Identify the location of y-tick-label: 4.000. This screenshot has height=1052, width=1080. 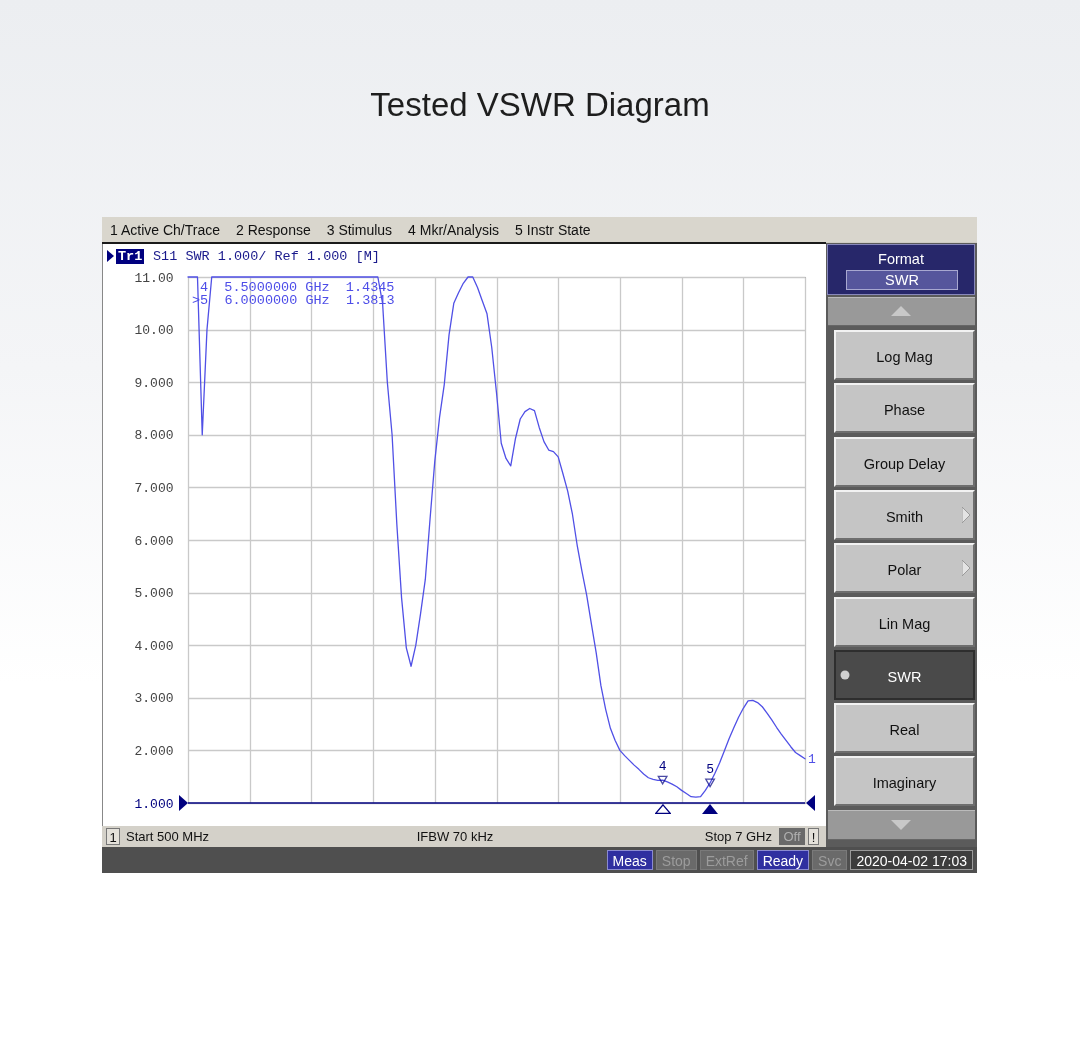
(154, 646).